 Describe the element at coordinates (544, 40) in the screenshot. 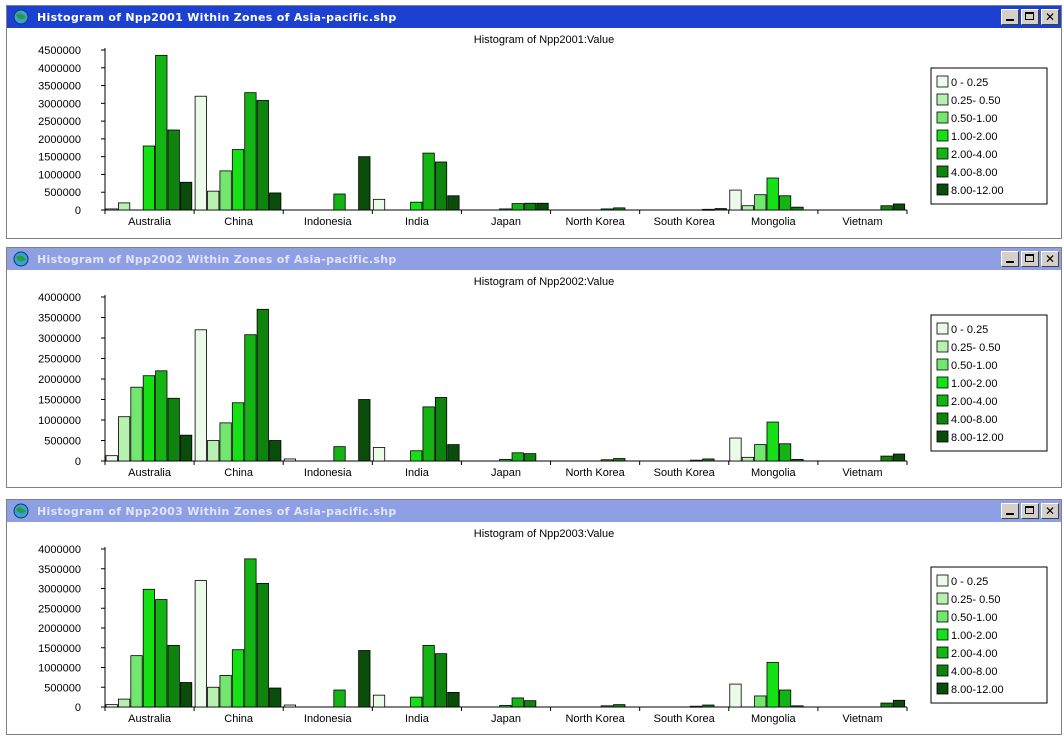

I see `chart-title: Histogram of Npp2001:Value` at that location.